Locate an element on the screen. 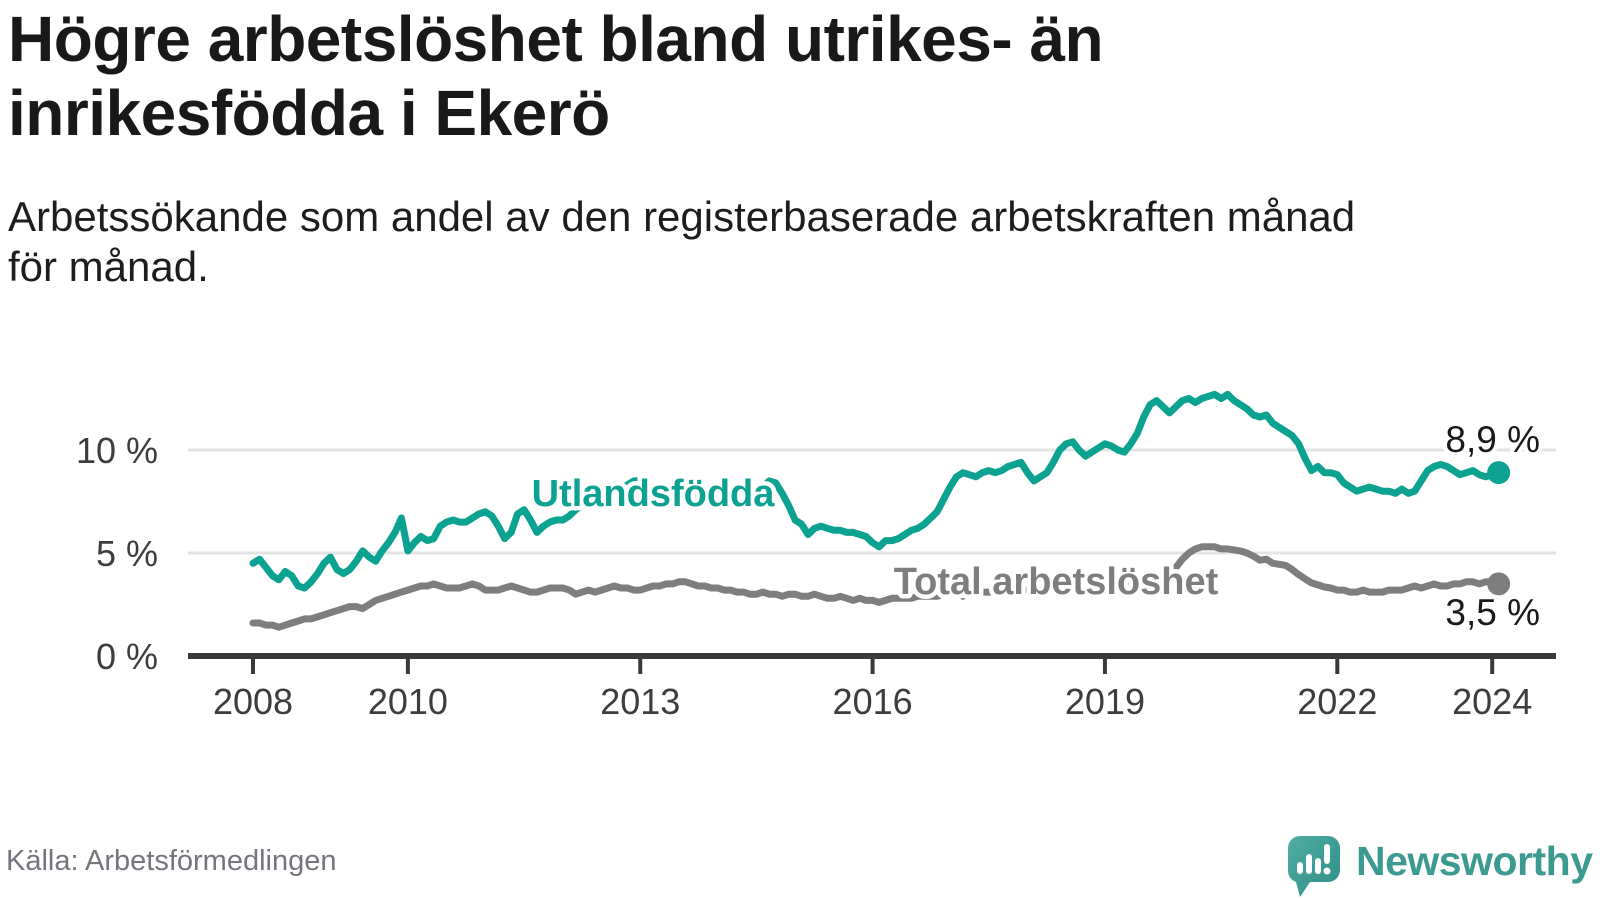 This screenshot has width=1600, height=900. title-line-1: Högre arbetslöshet bland utrikes- än is located at coordinates (556, 39).